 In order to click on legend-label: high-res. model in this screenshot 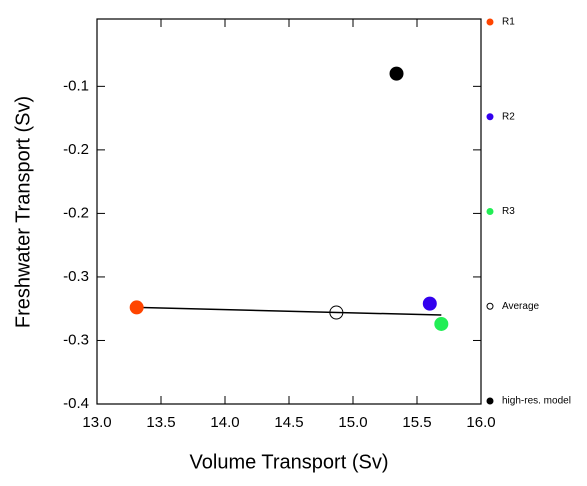, I will do `click(536, 401)`.